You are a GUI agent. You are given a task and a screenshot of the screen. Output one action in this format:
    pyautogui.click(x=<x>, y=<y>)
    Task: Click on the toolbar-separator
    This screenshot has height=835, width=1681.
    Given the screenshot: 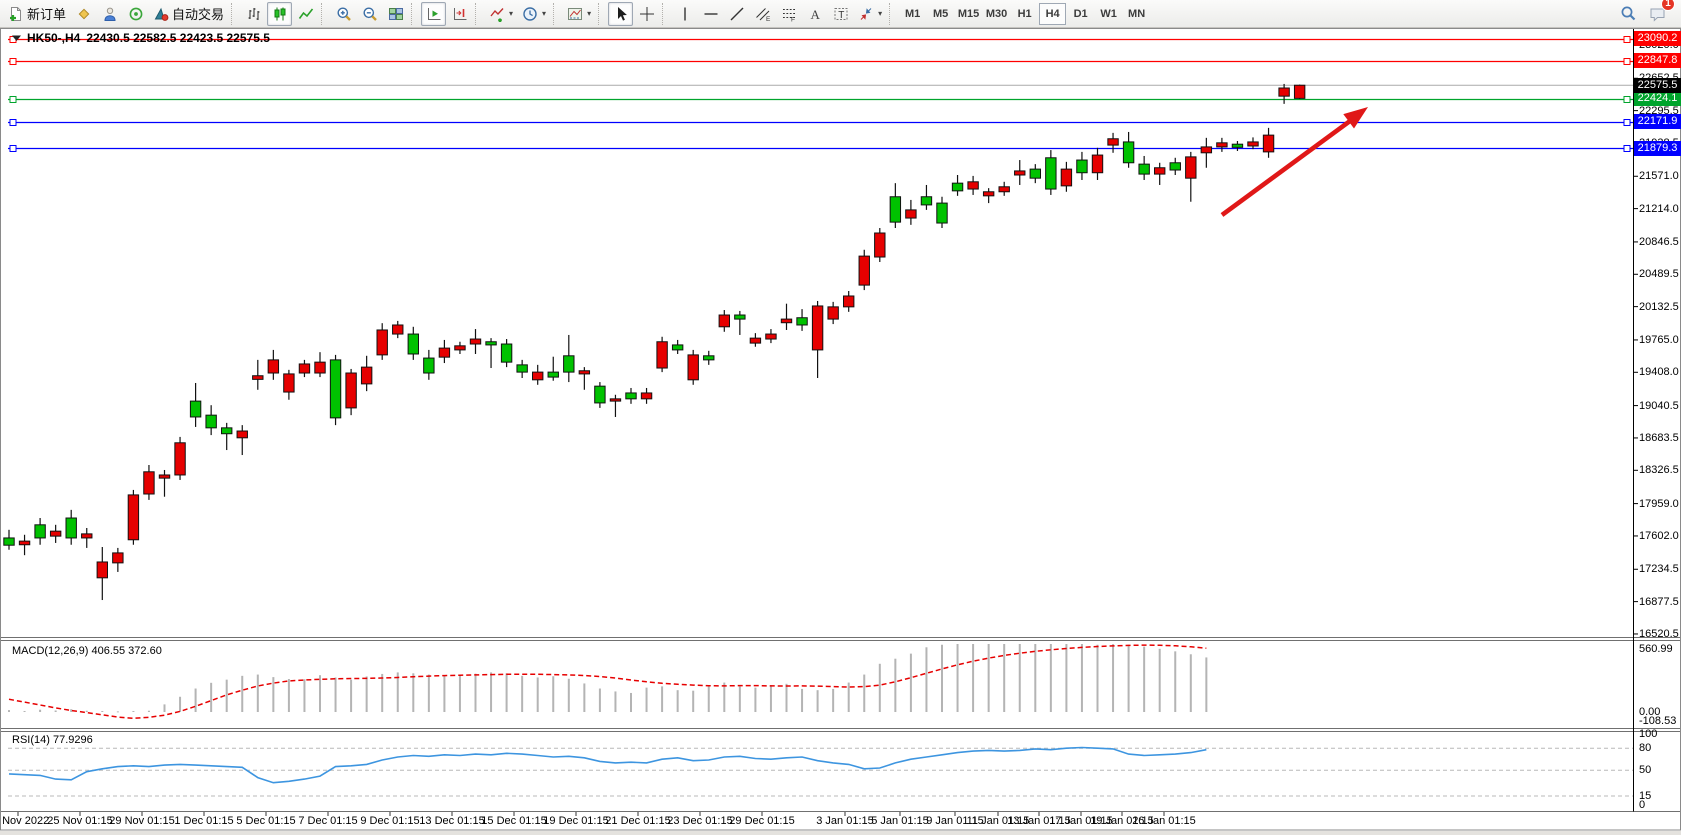 What is the action you would take?
    pyautogui.click(x=665, y=13)
    